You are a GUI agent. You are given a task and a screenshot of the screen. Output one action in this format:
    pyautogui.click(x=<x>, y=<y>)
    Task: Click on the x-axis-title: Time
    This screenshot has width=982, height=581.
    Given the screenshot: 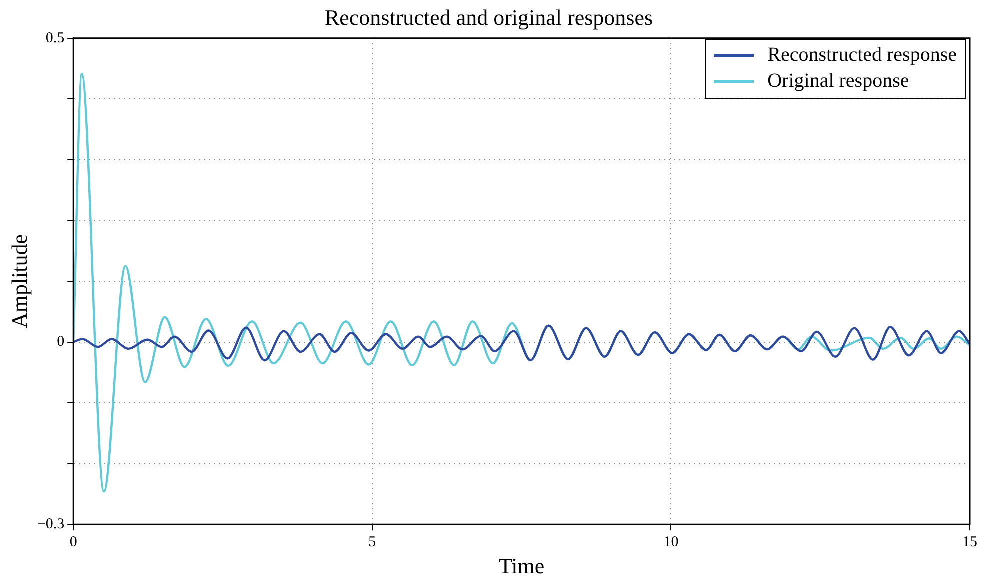 What is the action you would take?
    pyautogui.click(x=521, y=566)
    